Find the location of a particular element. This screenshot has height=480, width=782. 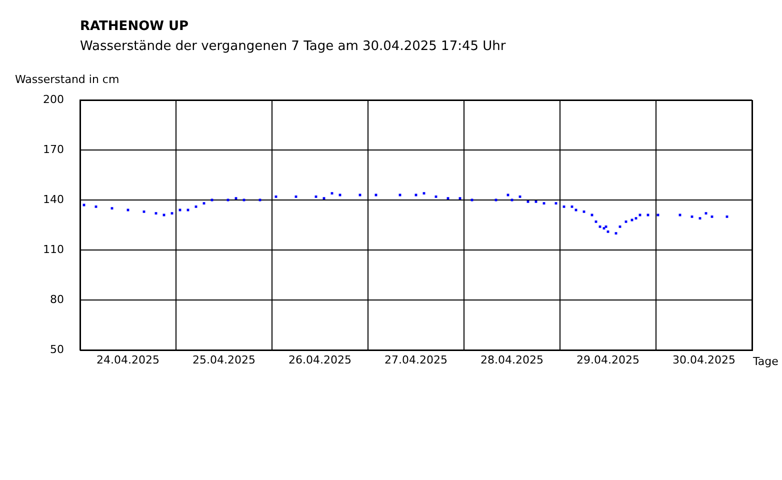

y-tick-label: 50 is located at coordinates (57, 349).